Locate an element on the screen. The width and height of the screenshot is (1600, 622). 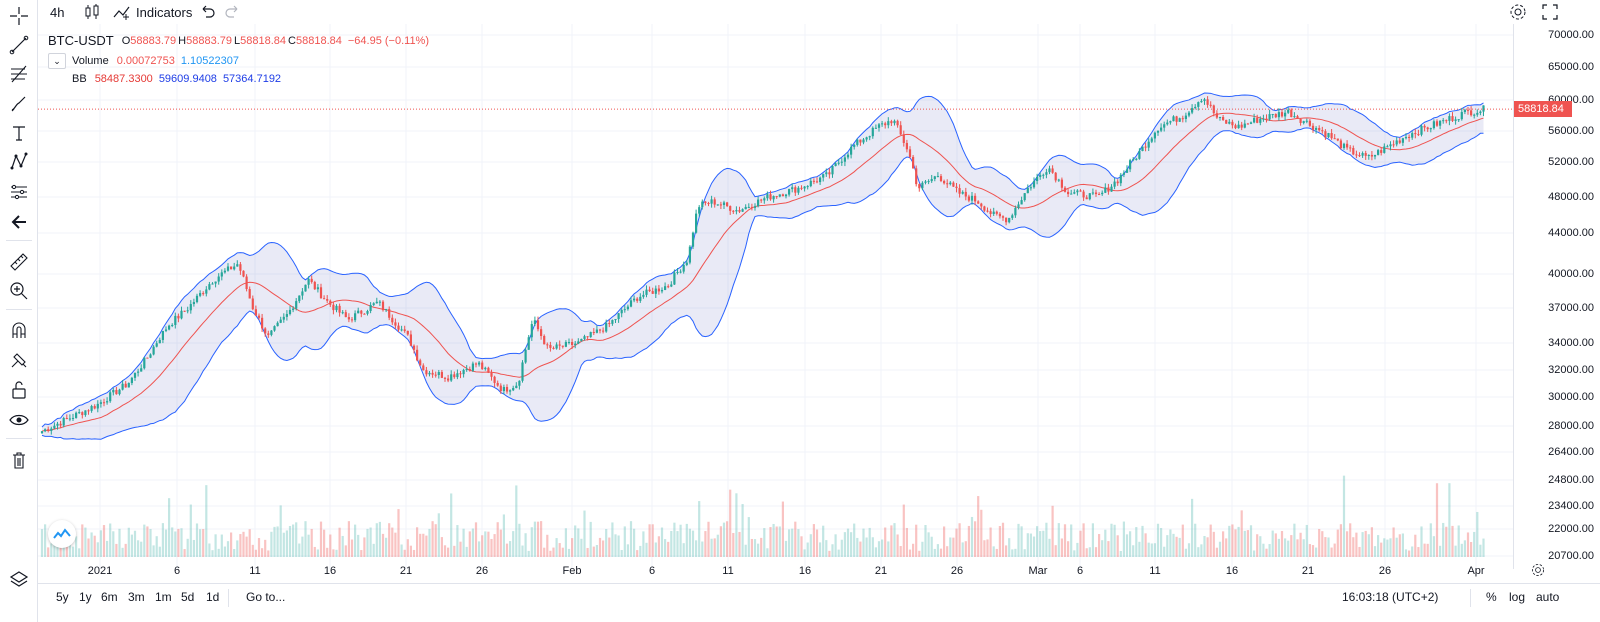
range-6m: 6m is located at coordinates (109, 597).